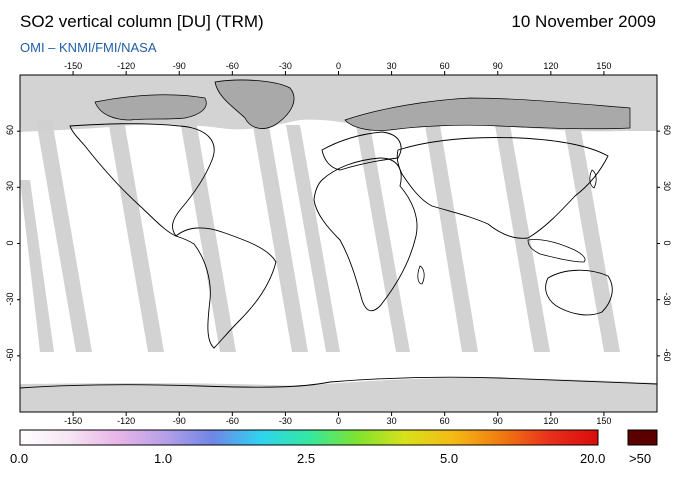 The image size is (676, 480). Describe the element at coordinates (640, 458) in the screenshot. I see `colorbar-overflow-label: >50` at that location.